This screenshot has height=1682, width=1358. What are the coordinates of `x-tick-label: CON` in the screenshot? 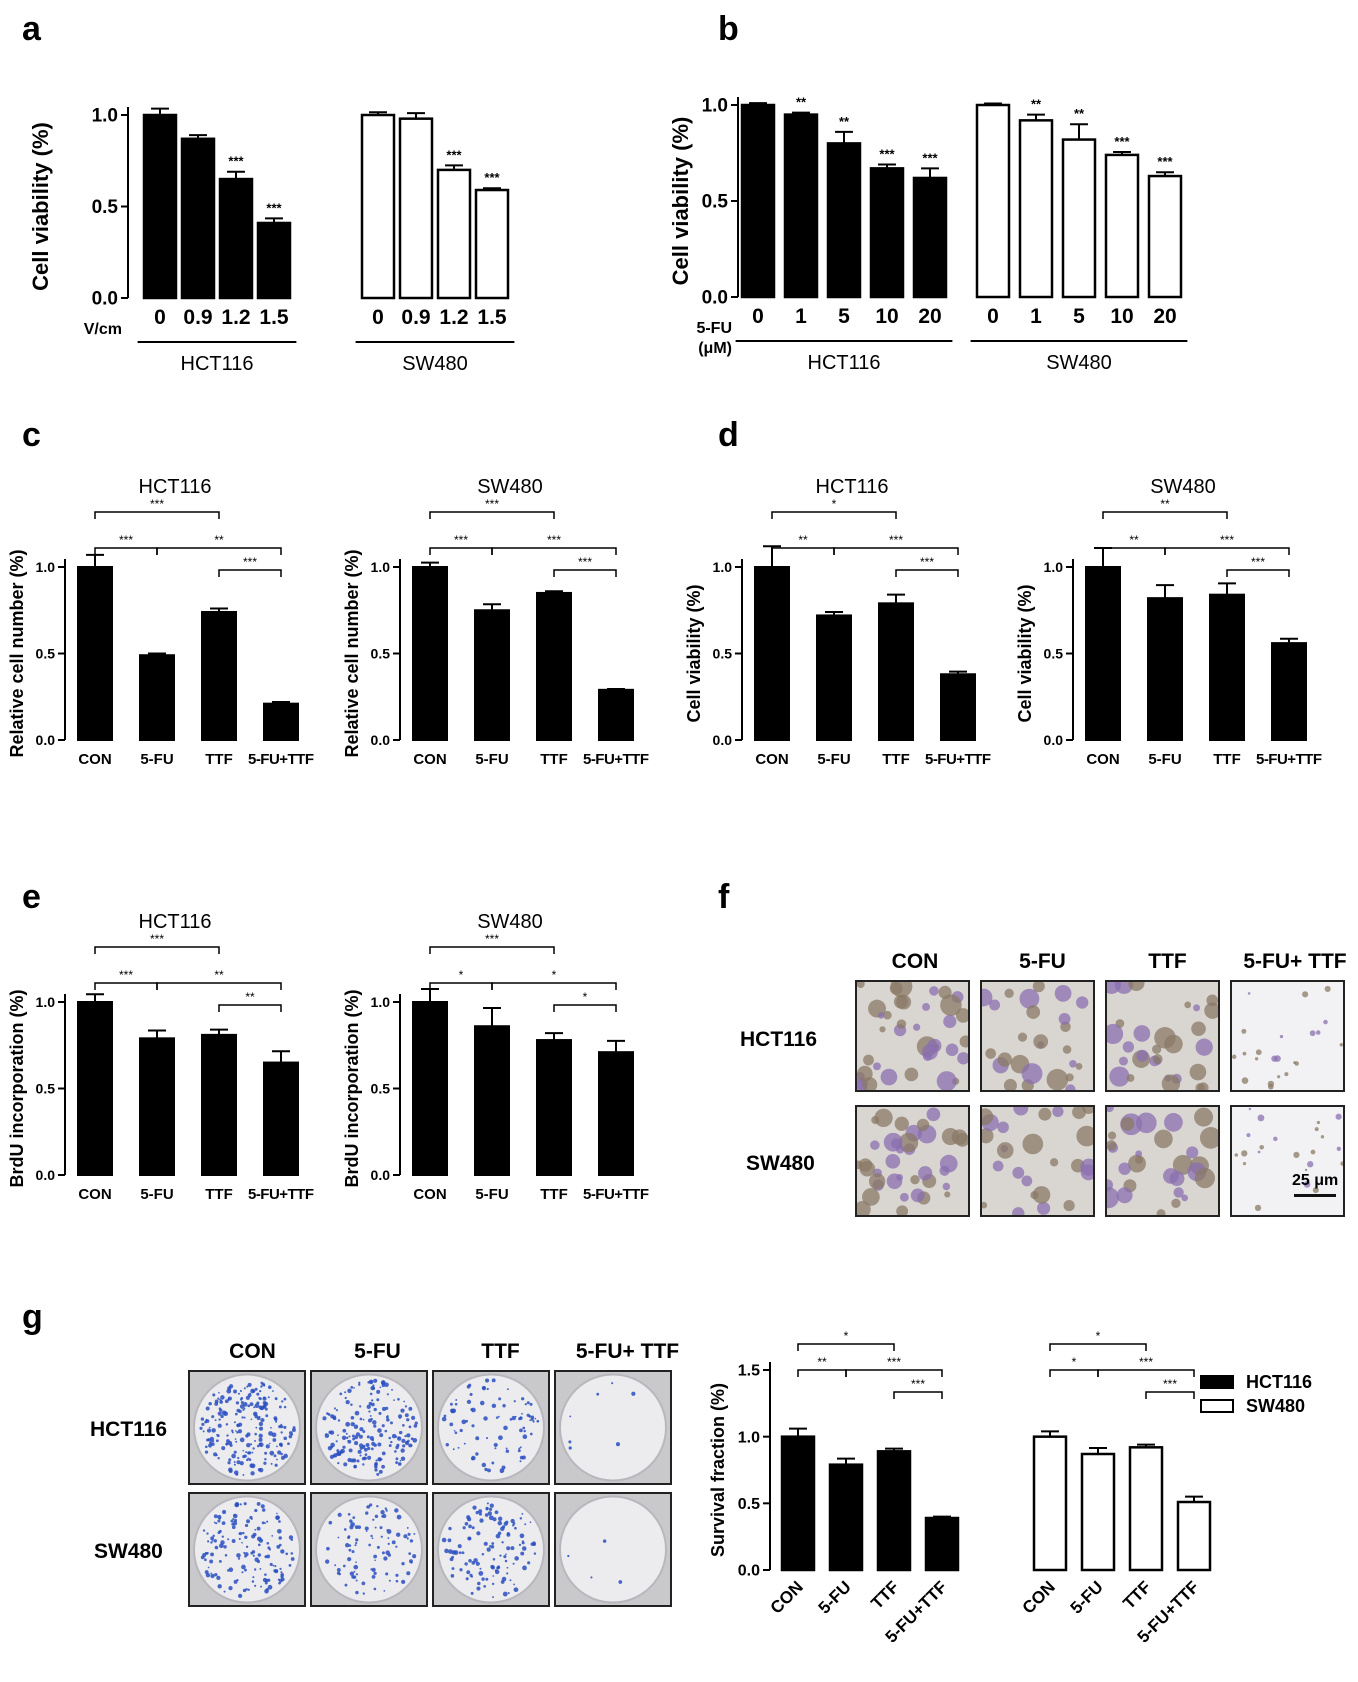 It's located at (1102, 759).